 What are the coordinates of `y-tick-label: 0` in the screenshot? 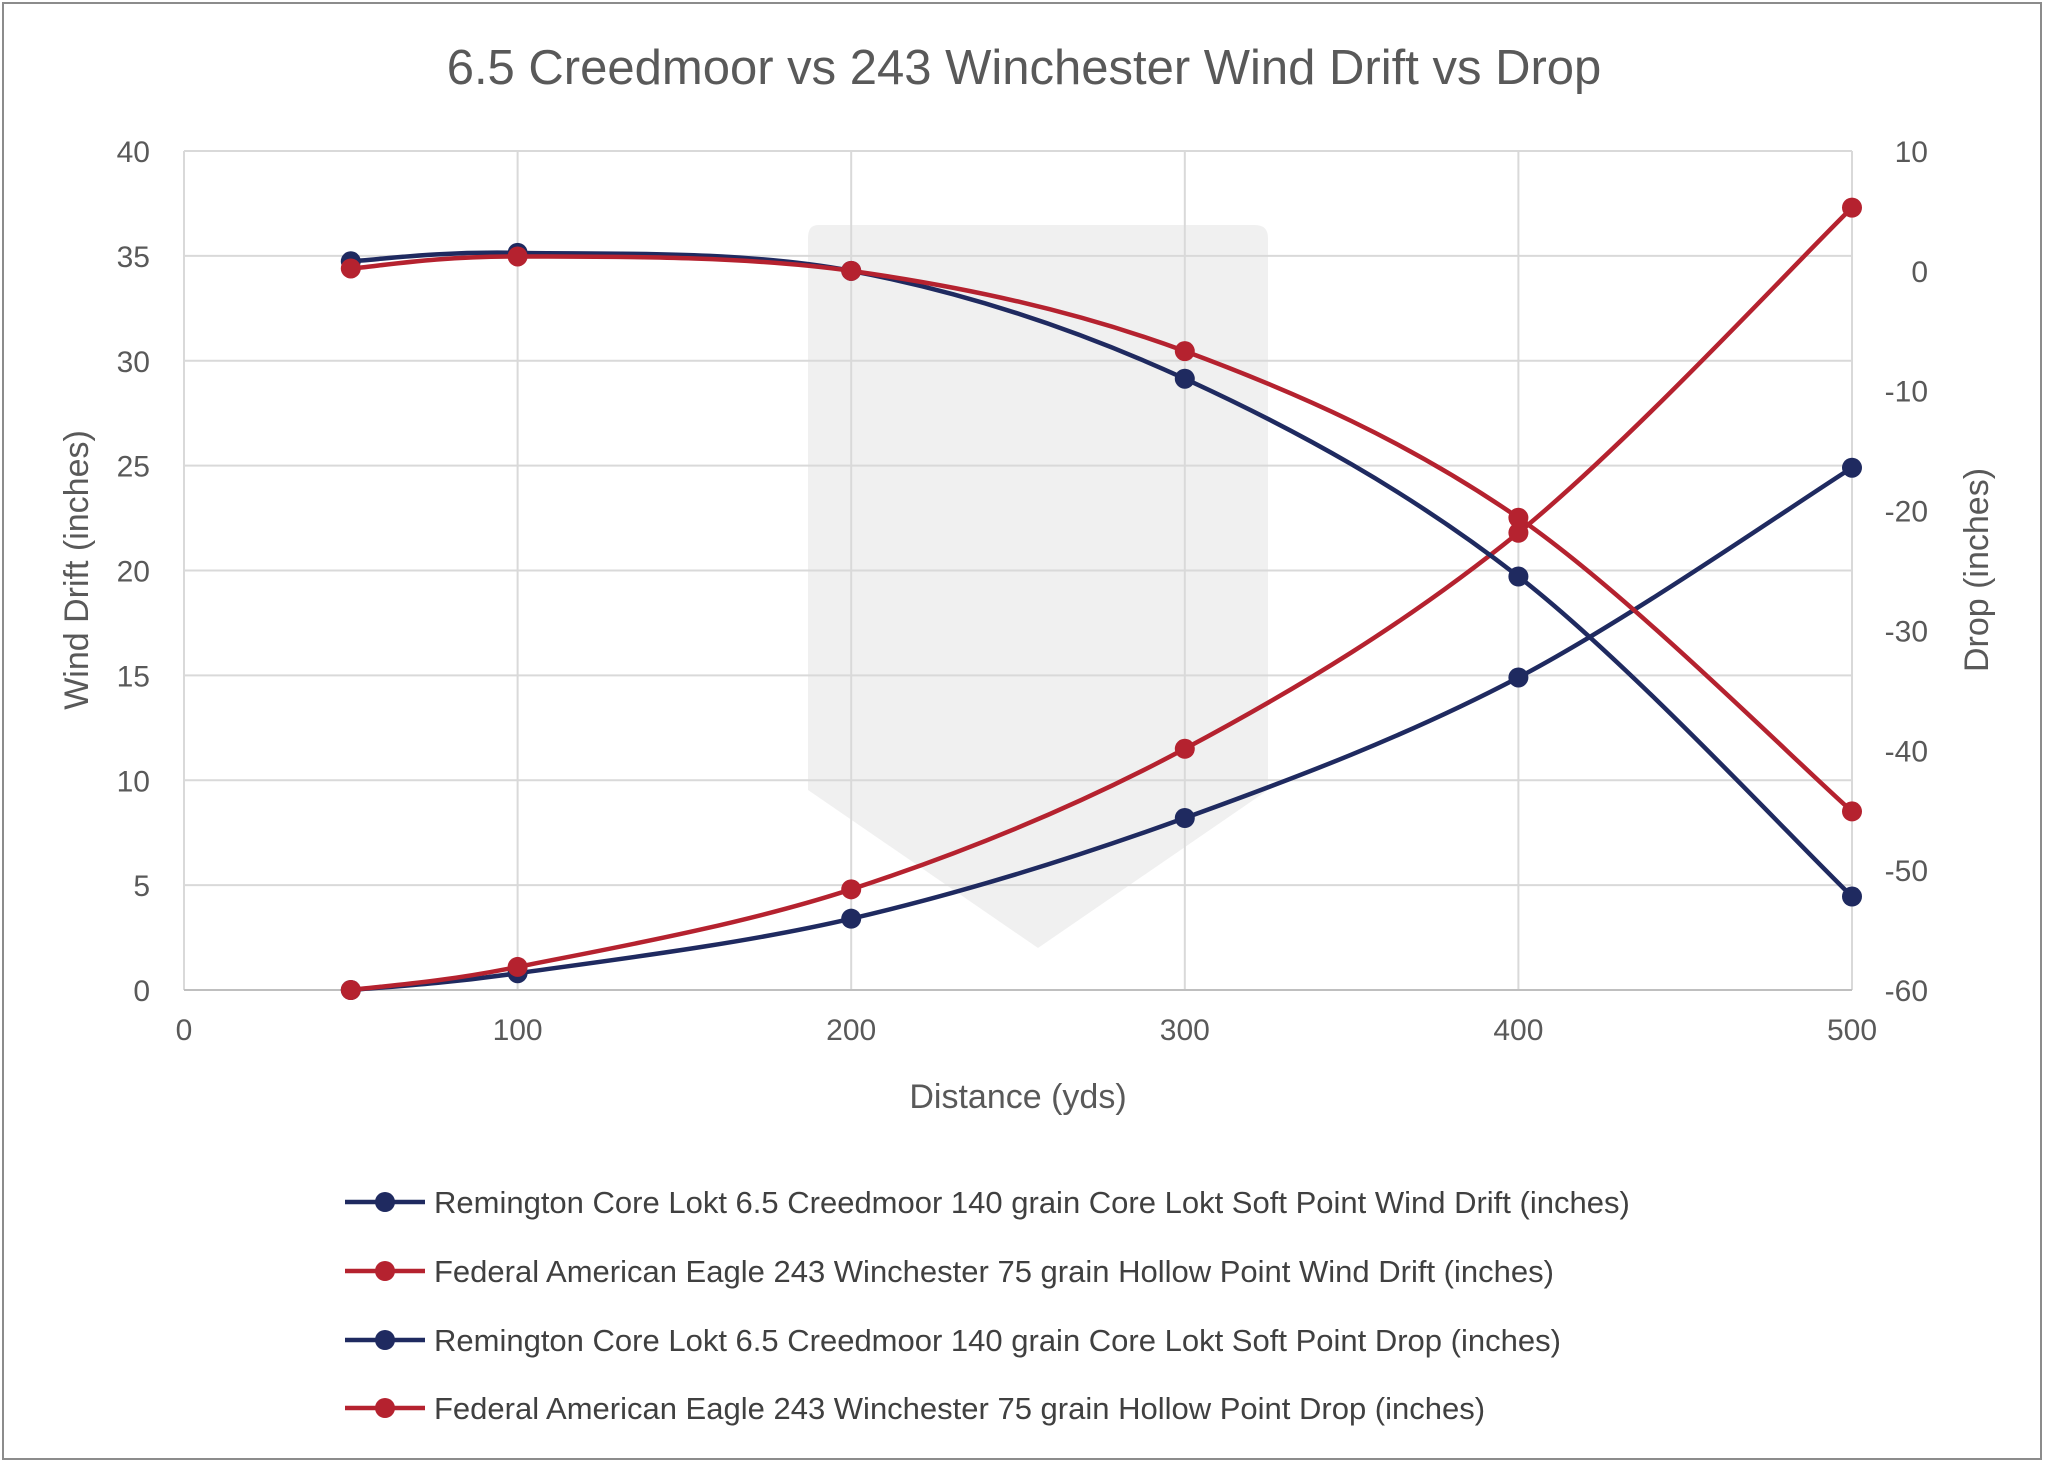 It's located at (141, 991).